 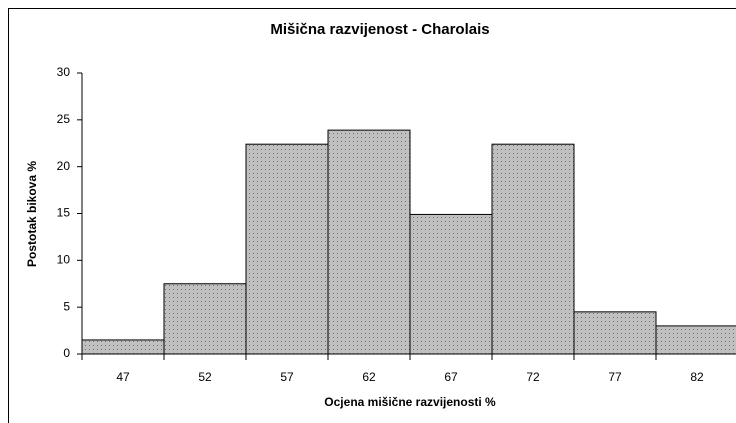 I want to click on y-tick-label: 0, so click(x=66, y=353).